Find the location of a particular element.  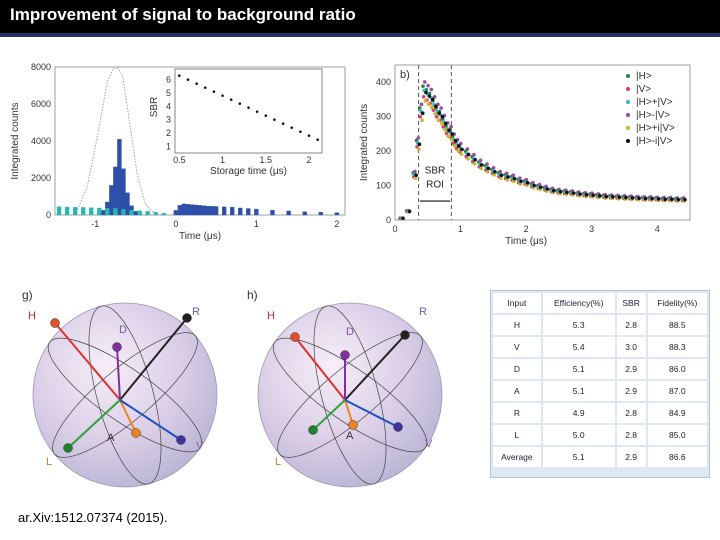

state-vector-D is located at coordinates (118, 373).